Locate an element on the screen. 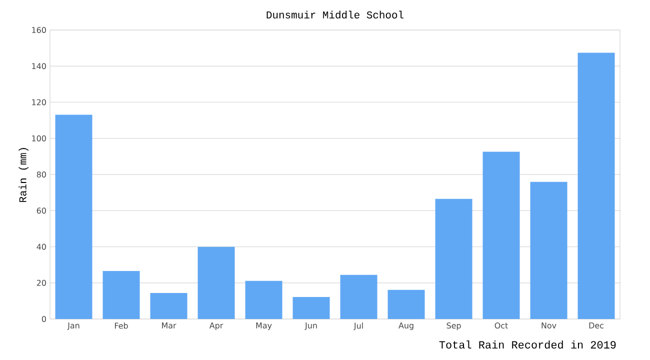  y-axis-title: Rain (mm) is located at coordinates (23, 175).